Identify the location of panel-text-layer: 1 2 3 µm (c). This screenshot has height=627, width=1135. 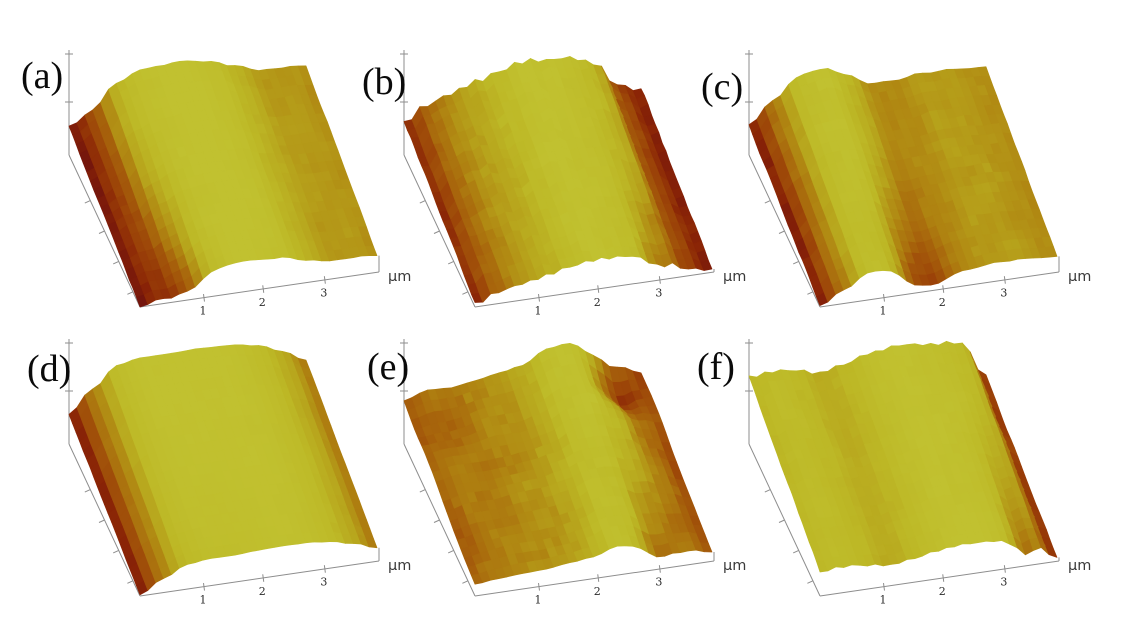
(896, 192).